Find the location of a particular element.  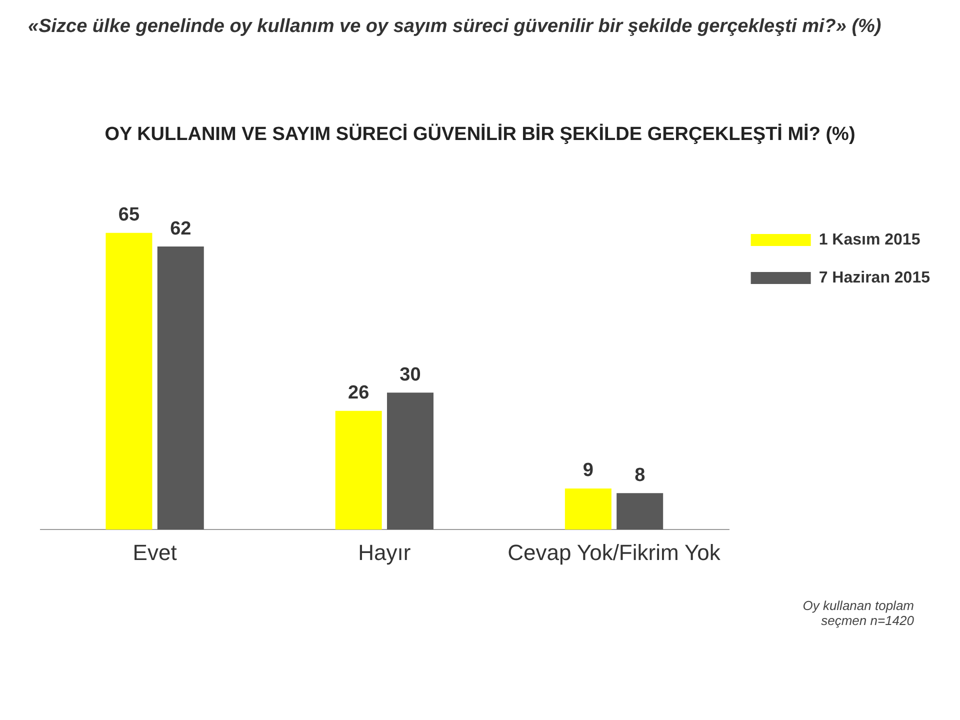

legend-label: 1 Kasım 2015 is located at coordinates (869, 239).